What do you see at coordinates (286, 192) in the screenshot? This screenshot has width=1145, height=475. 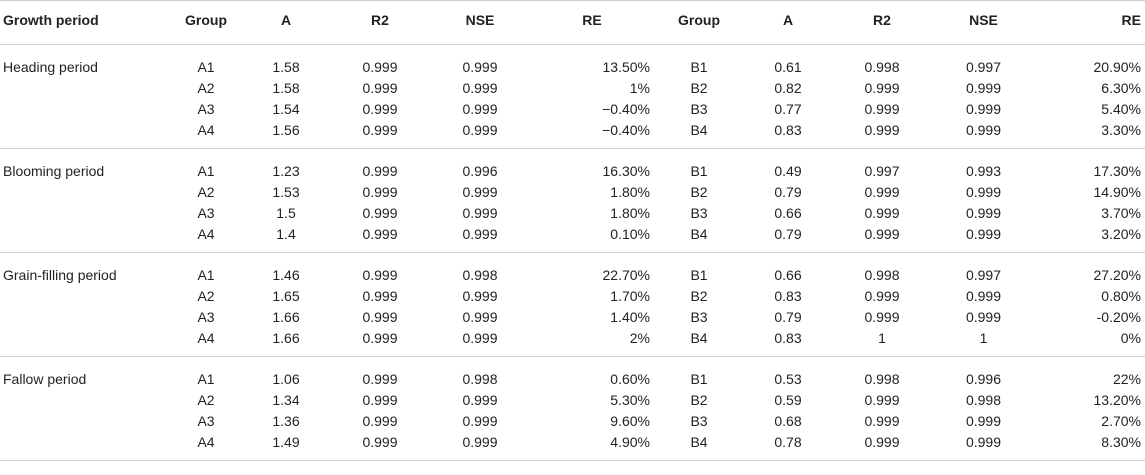 I see `cell-a-a: 1.53` at bounding box center [286, 192].